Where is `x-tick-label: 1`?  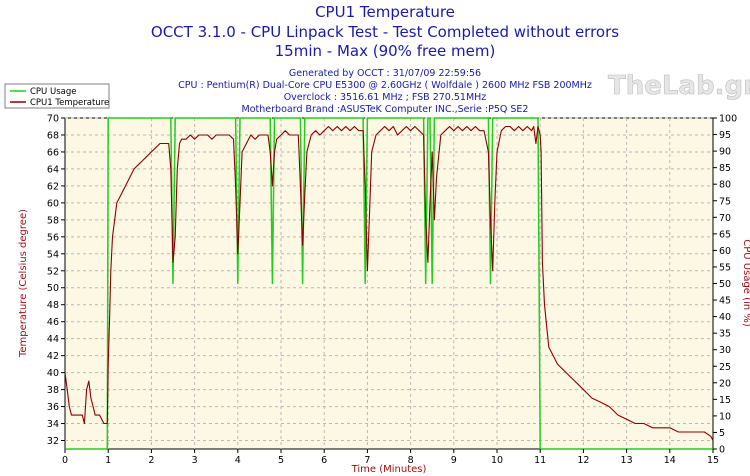
x-tick-label: 1 is located at coordinates (108, 460).